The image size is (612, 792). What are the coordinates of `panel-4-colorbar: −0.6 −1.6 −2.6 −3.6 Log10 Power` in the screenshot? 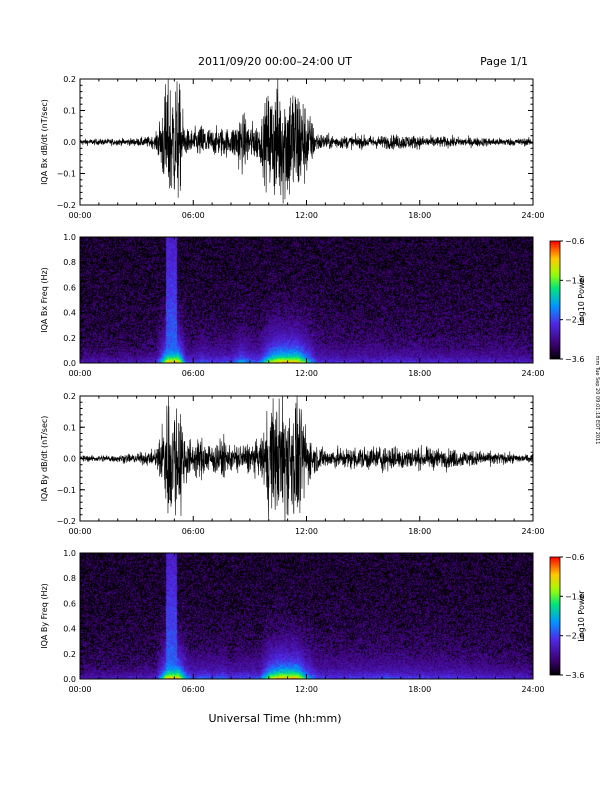 It's located at (567, 616).